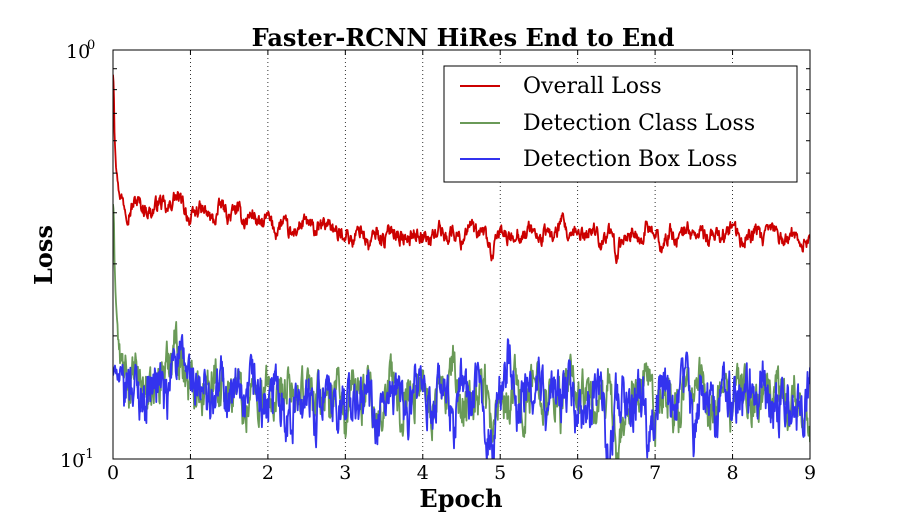 The width and height of the screenshot is (900, 525). Describe the element at coordinates (578, 473) in the screenshot. I see `x-tick-label-6: 6` at that location.